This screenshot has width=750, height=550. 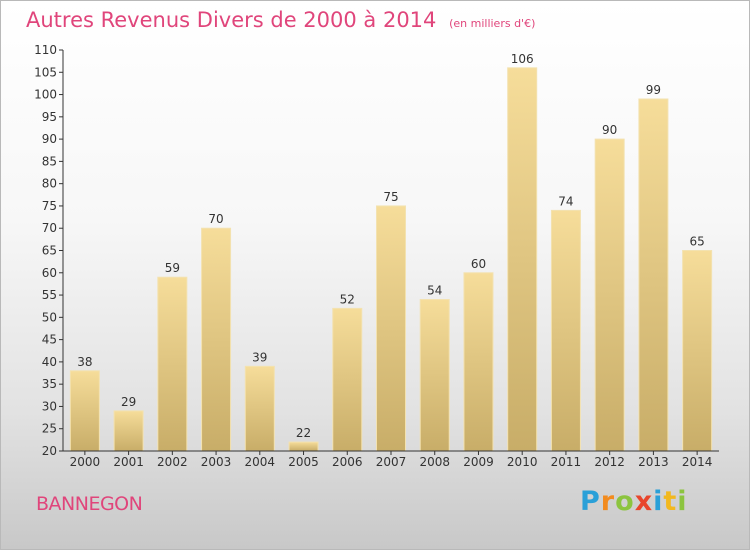 What do you see at coordinates (49, 340) in the screenshot?
I see `y-tick-label: 45` at bounding box center [49, 340].